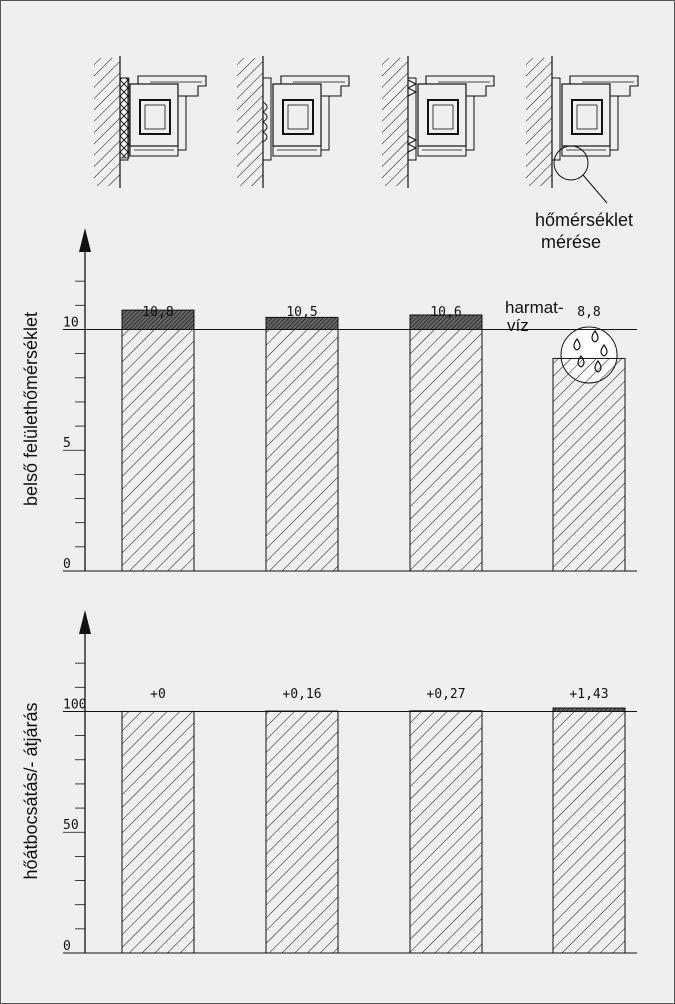  What do you see at coordinates (158, 694) in the screenshot?
I see `bar-value-label-1: +0` at bounding box center [158, 694].